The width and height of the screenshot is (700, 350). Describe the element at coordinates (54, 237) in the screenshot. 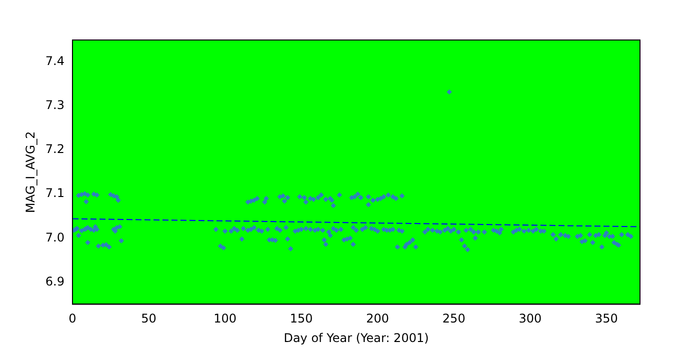

I see `y-tick-label: 7.0` at that location.